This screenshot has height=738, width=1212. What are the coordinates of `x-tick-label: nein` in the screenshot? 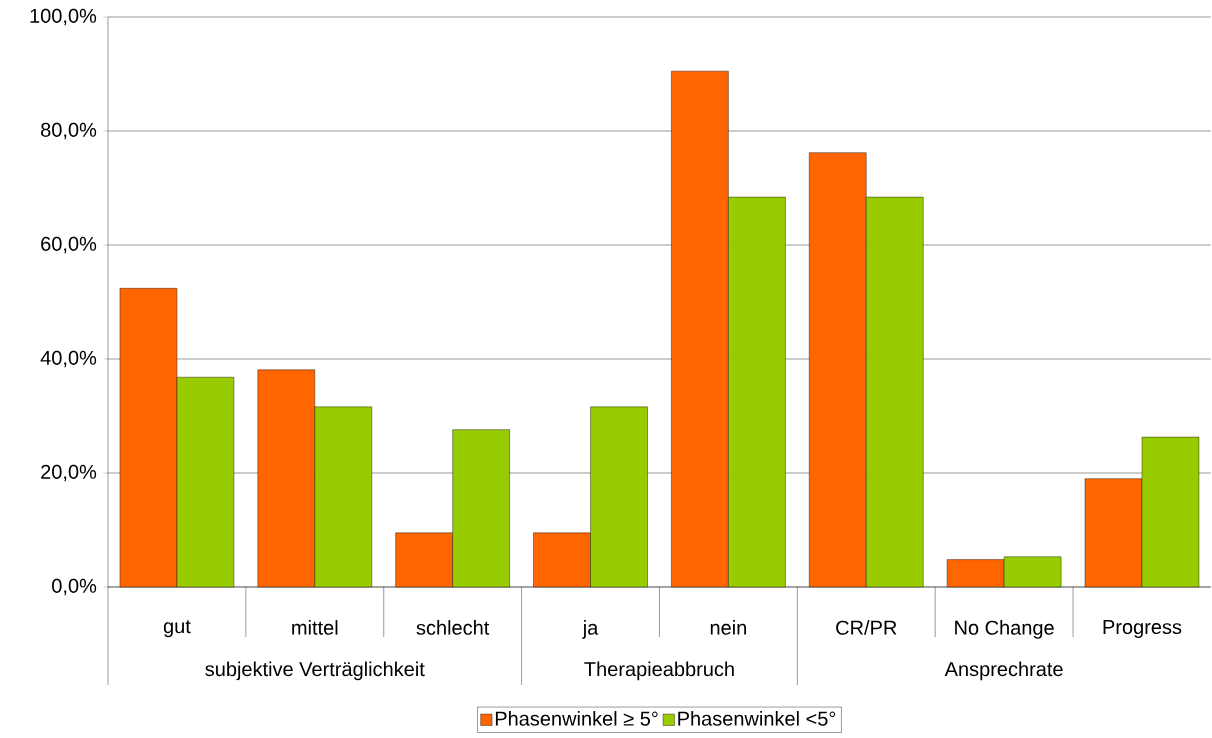 It's located at (728, 627).